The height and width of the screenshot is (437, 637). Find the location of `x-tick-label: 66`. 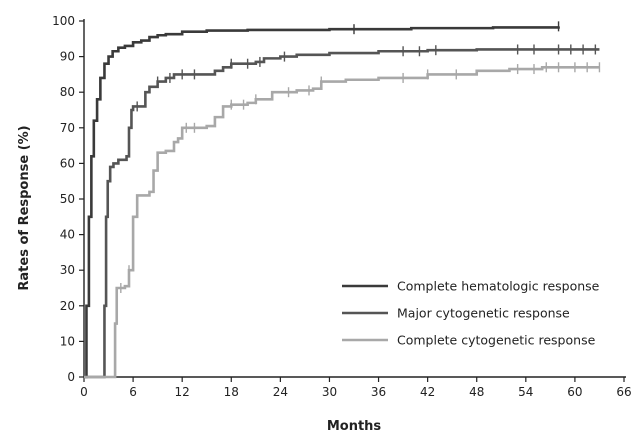

x-tick-label: 66 is located at coordinates (623, 392).